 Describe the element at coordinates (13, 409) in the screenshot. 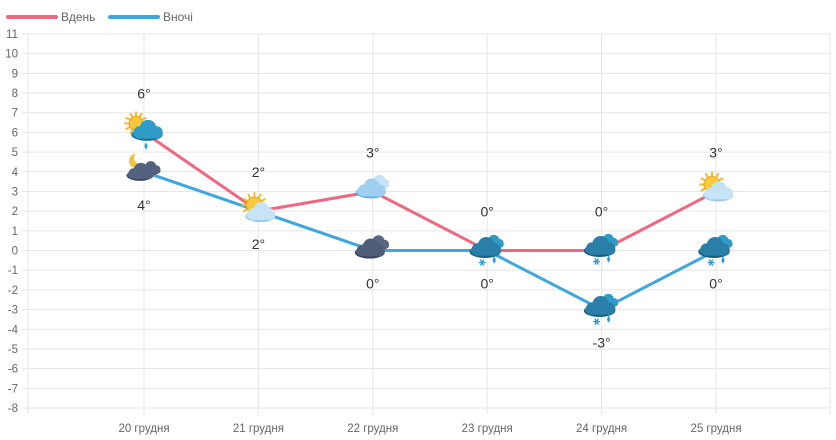

I see `y-tick-label: -8` at that location.